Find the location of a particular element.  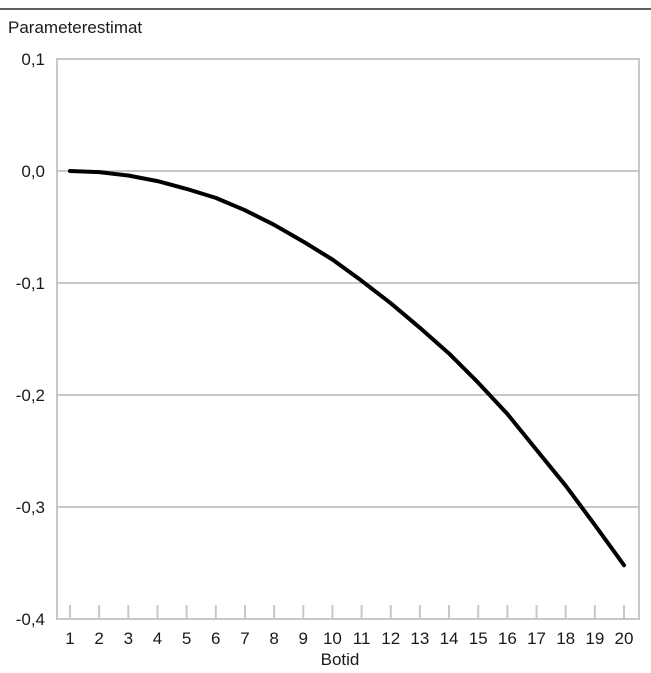

y-tick-label: 0,1 is located at coordinates (33, 59).